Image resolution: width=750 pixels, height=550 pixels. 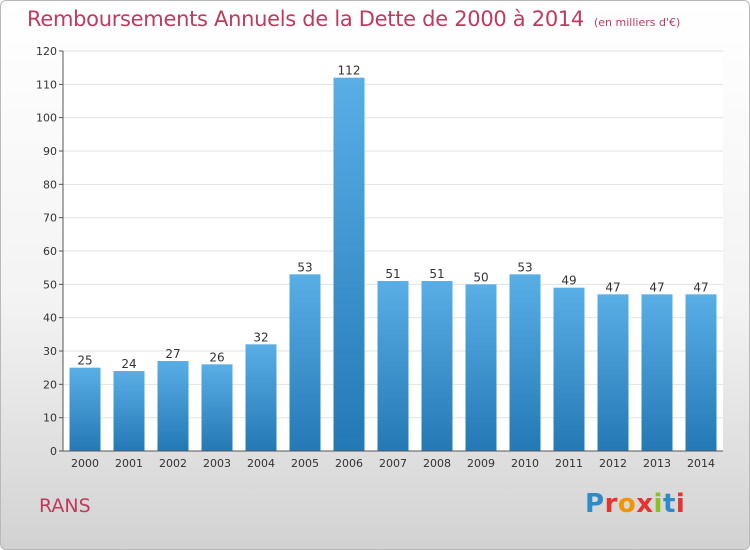 What do you see at coordinates (65, 506) in the screenshot?
I see `commune-name: RANS` at bounding box center [65, 506].